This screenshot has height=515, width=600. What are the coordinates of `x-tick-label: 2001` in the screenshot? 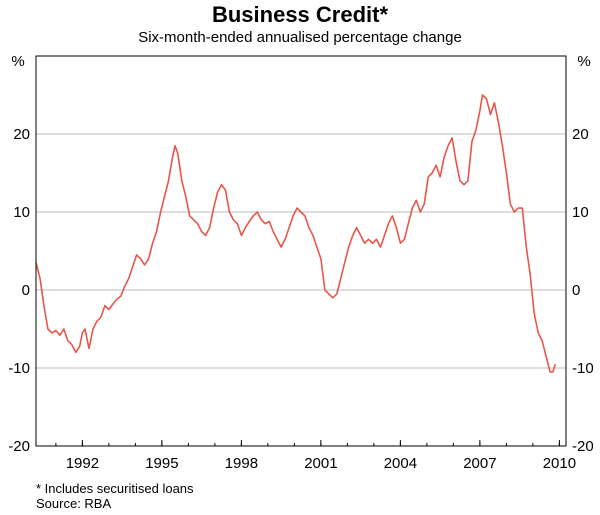 It's located at (320, 463).